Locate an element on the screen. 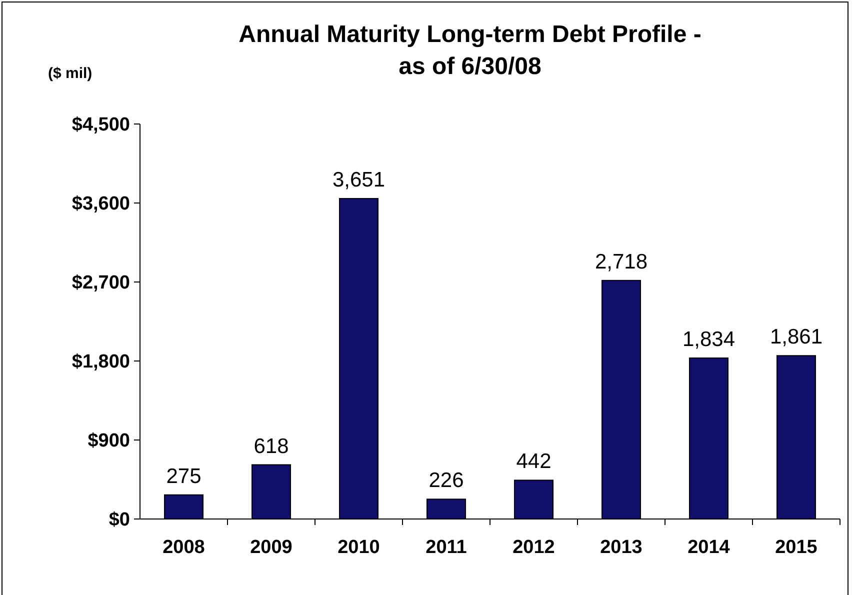 The image size is (864, 595). data-label: 1,834 is located at coordinates (709, 340).